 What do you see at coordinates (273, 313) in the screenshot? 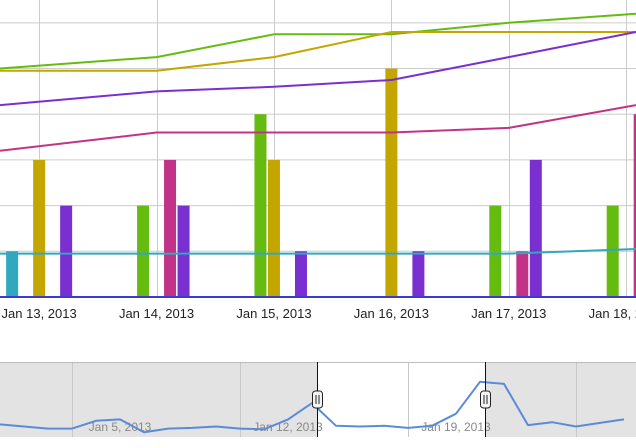
I see `x-tick-label: Jan 15, 2013` at bounding box center [273, 313].